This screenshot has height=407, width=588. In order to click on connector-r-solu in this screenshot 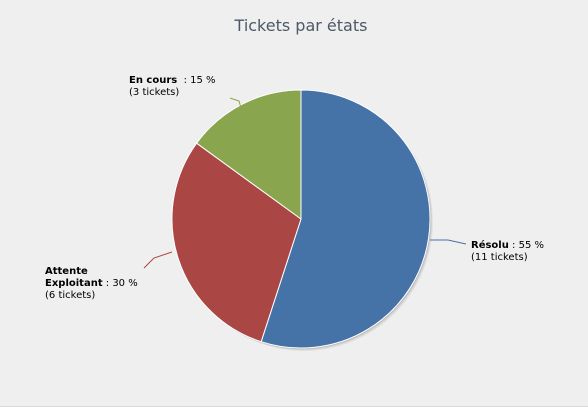, I will do `click(448, 242)`.